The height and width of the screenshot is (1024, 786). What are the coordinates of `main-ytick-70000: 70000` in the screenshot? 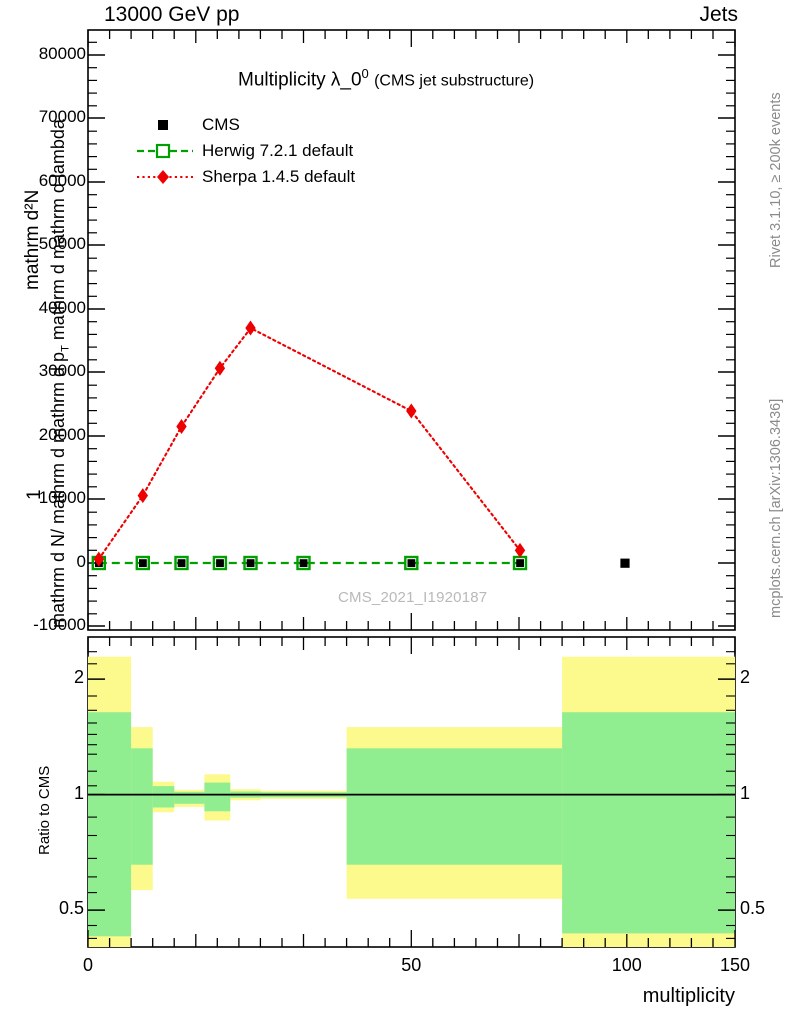 It's located at (62, 116).